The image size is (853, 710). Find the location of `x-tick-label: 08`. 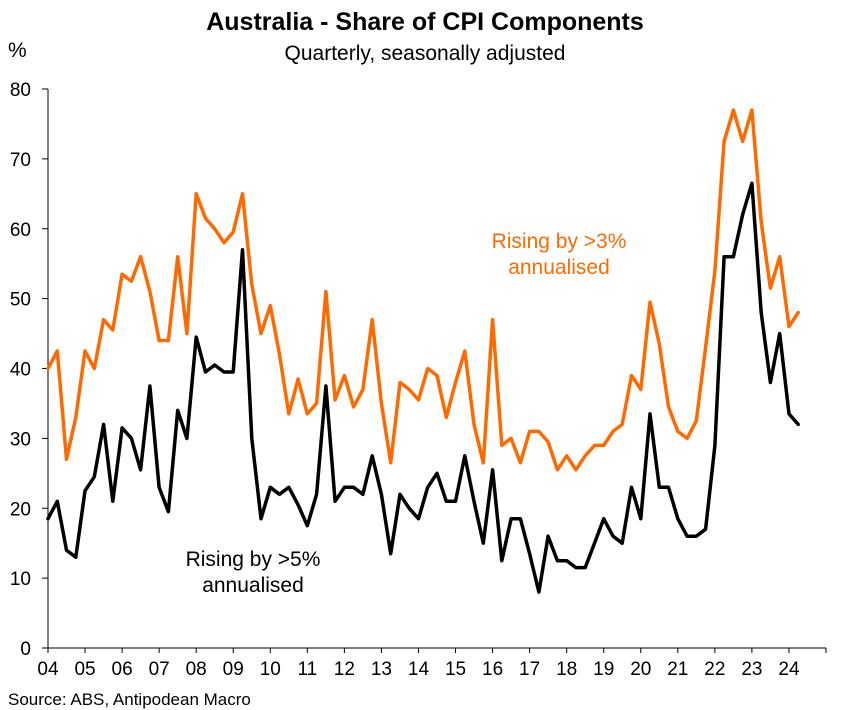

x-tick-label: 08 is located at coordinates (196, 669).